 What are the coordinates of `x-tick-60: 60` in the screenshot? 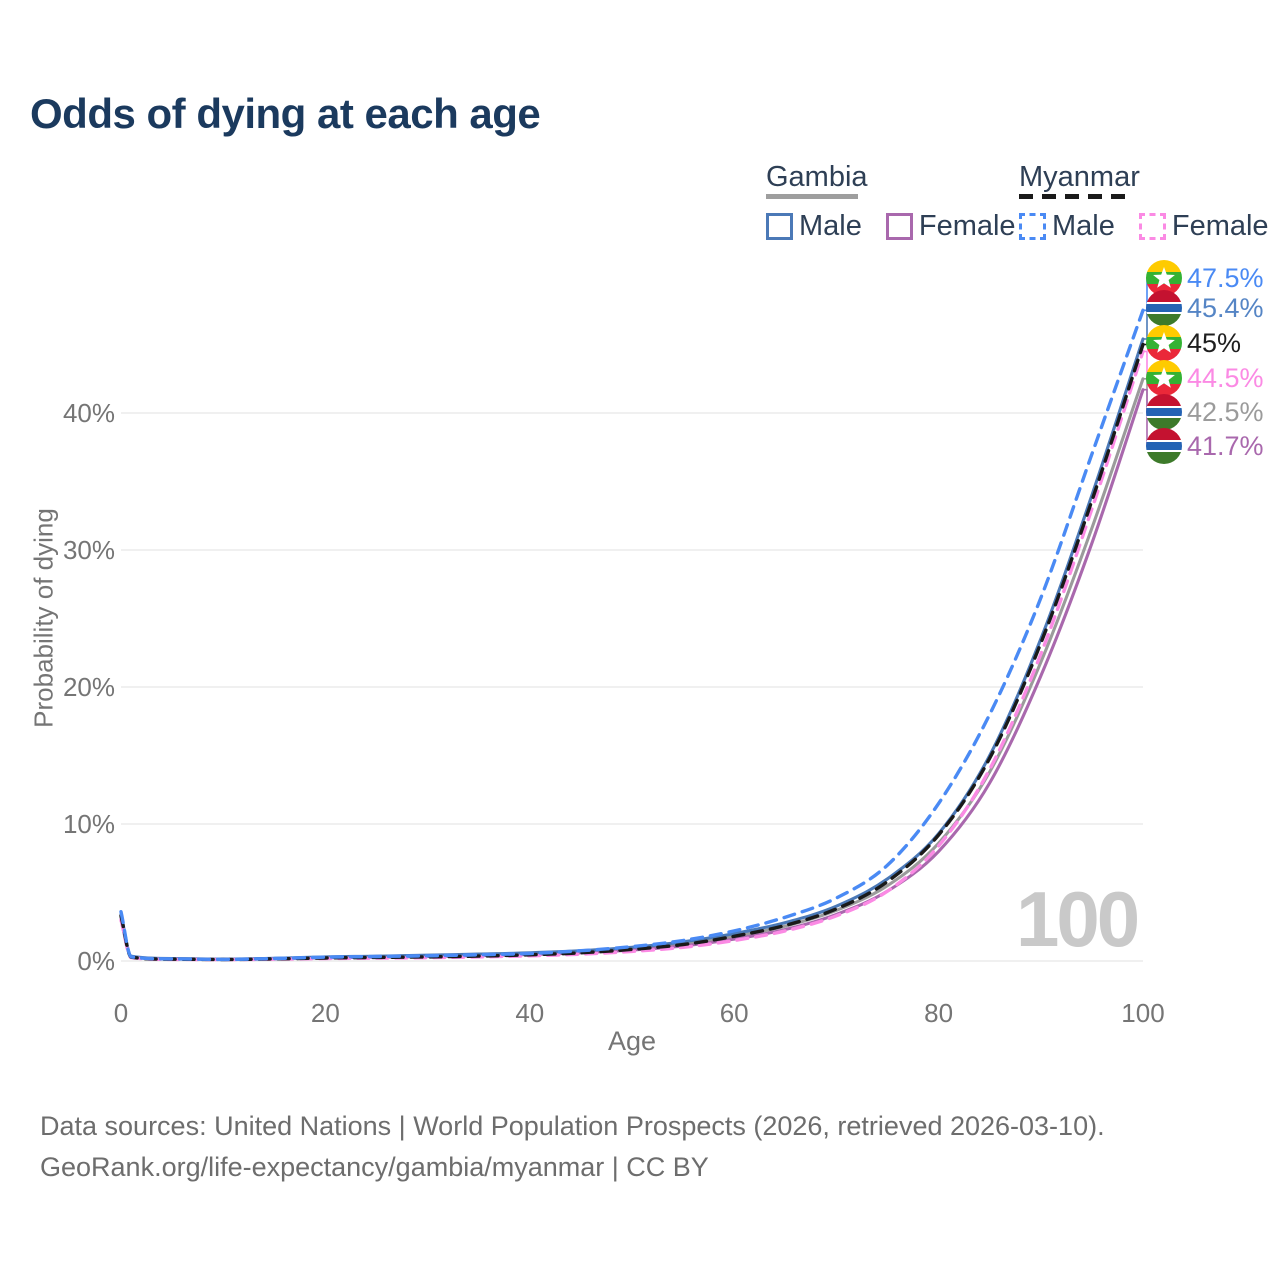 It's located at (734, 1013).